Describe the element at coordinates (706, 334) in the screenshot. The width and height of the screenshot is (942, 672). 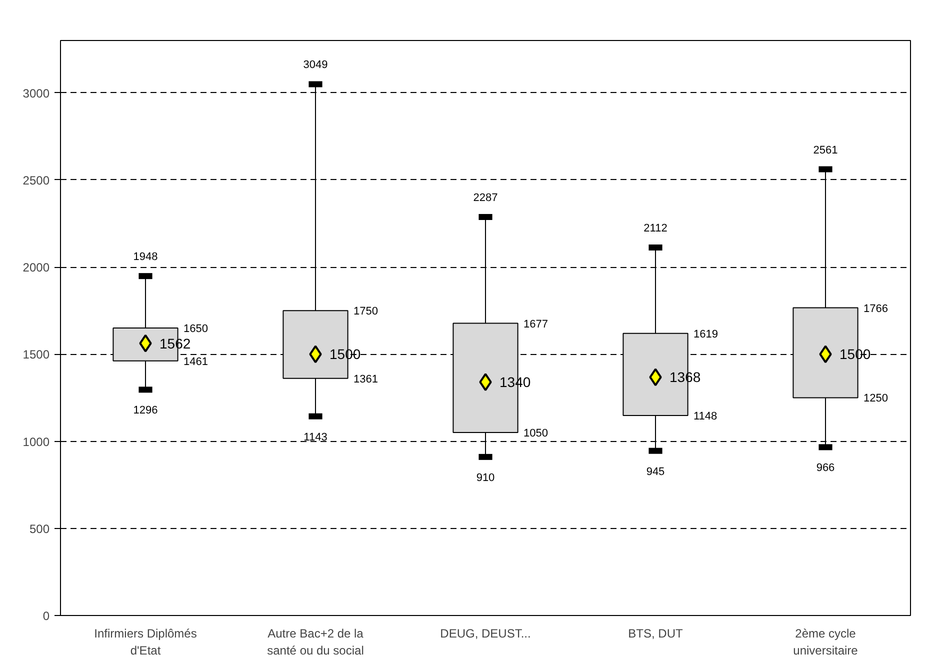
I see `annotation: 1619` at that location.